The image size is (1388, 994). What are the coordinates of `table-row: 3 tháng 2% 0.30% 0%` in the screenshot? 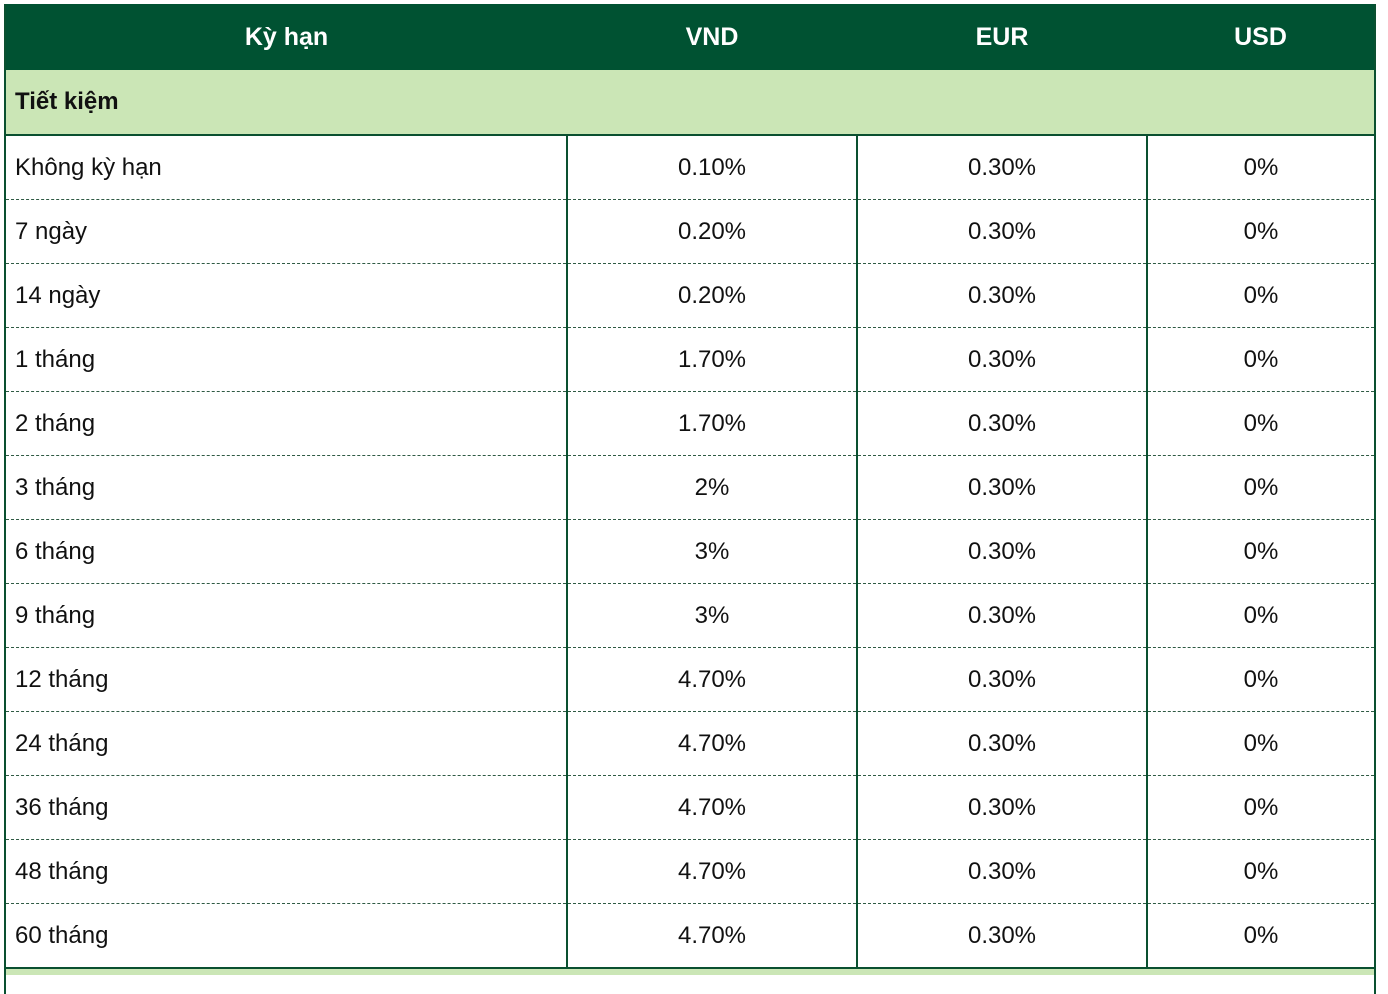 It's located at (690, 487).